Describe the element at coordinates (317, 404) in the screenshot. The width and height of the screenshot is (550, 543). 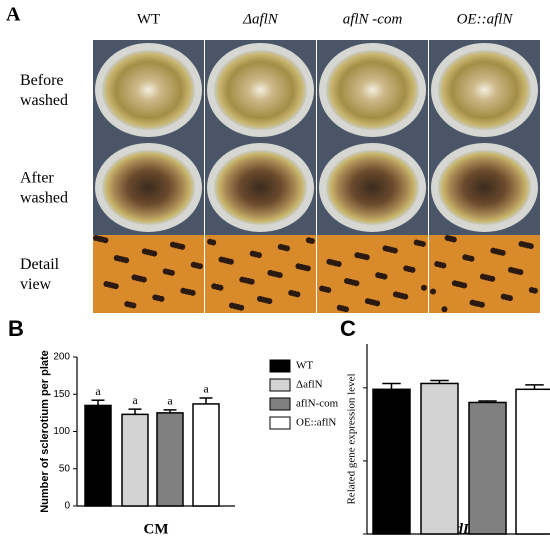
I see `legend-label: aflN-com` at that location.